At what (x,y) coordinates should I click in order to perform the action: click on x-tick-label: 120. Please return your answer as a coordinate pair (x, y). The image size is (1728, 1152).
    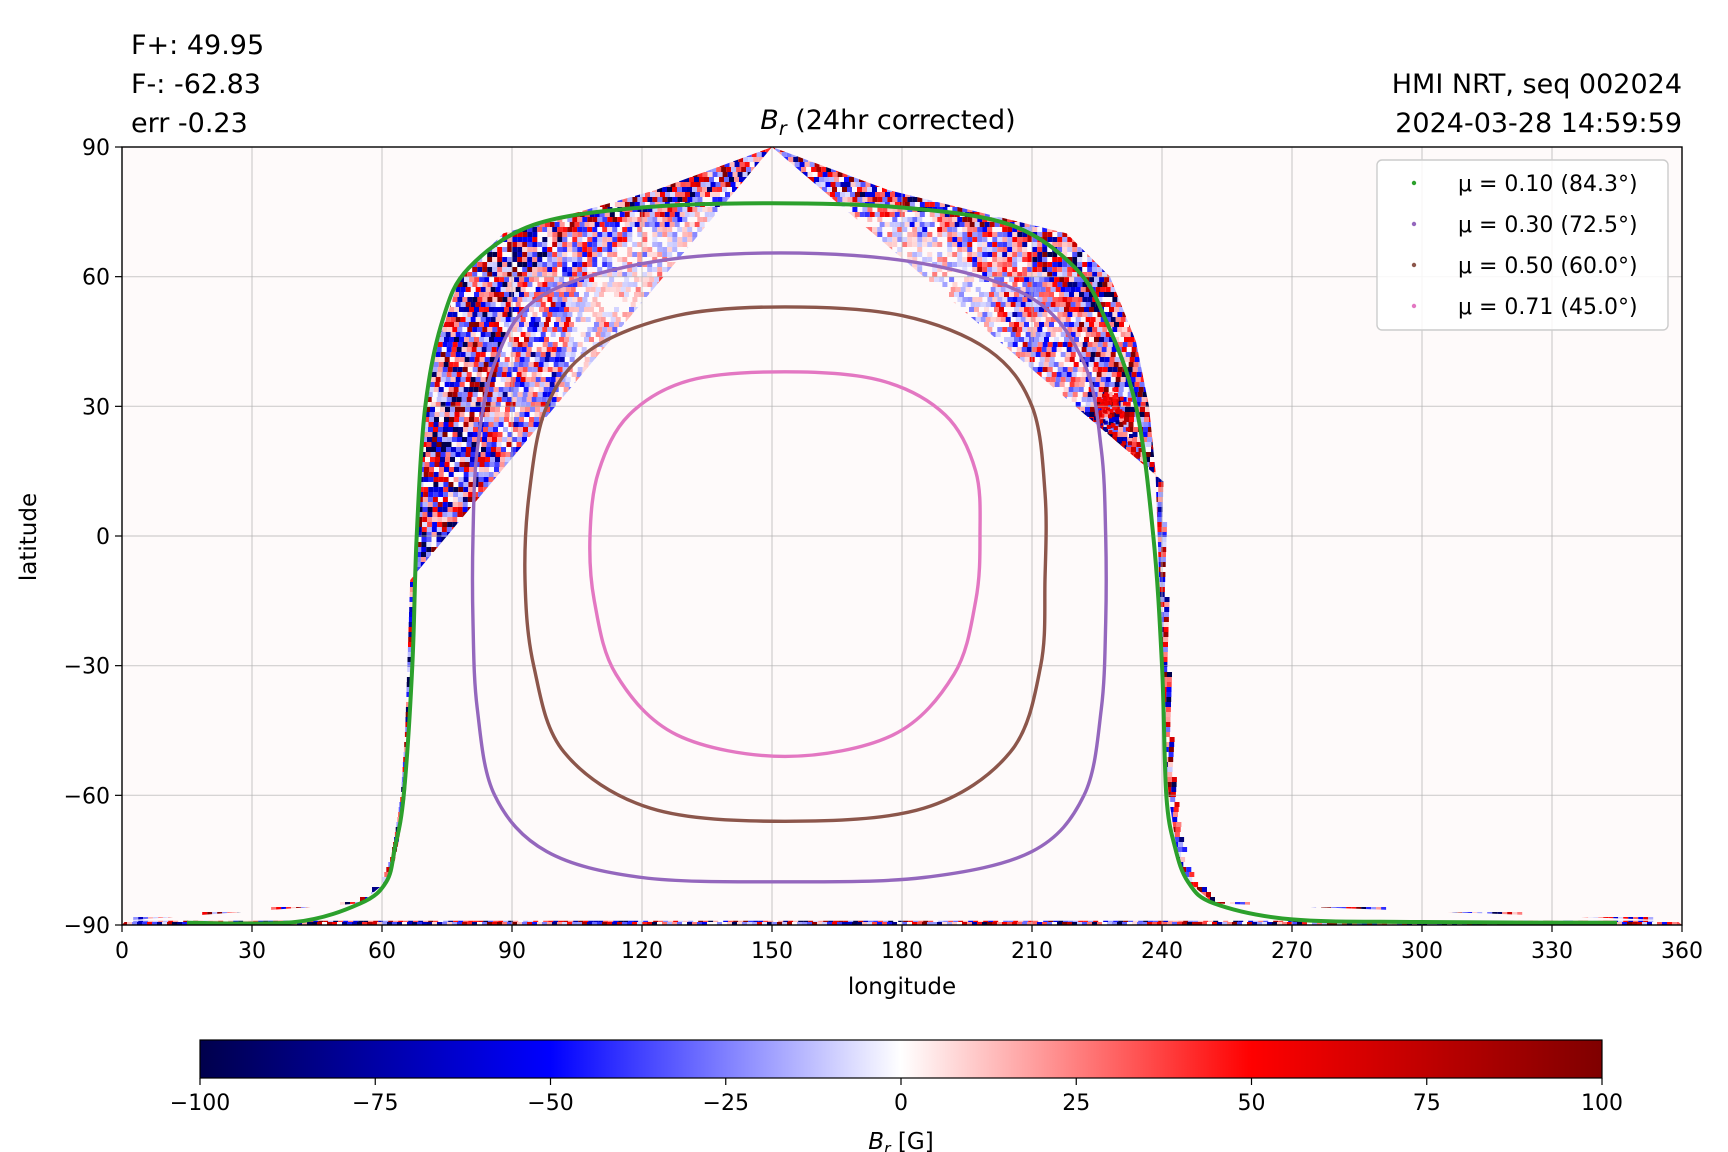
    Looking at the image, I should click on (642, 951).